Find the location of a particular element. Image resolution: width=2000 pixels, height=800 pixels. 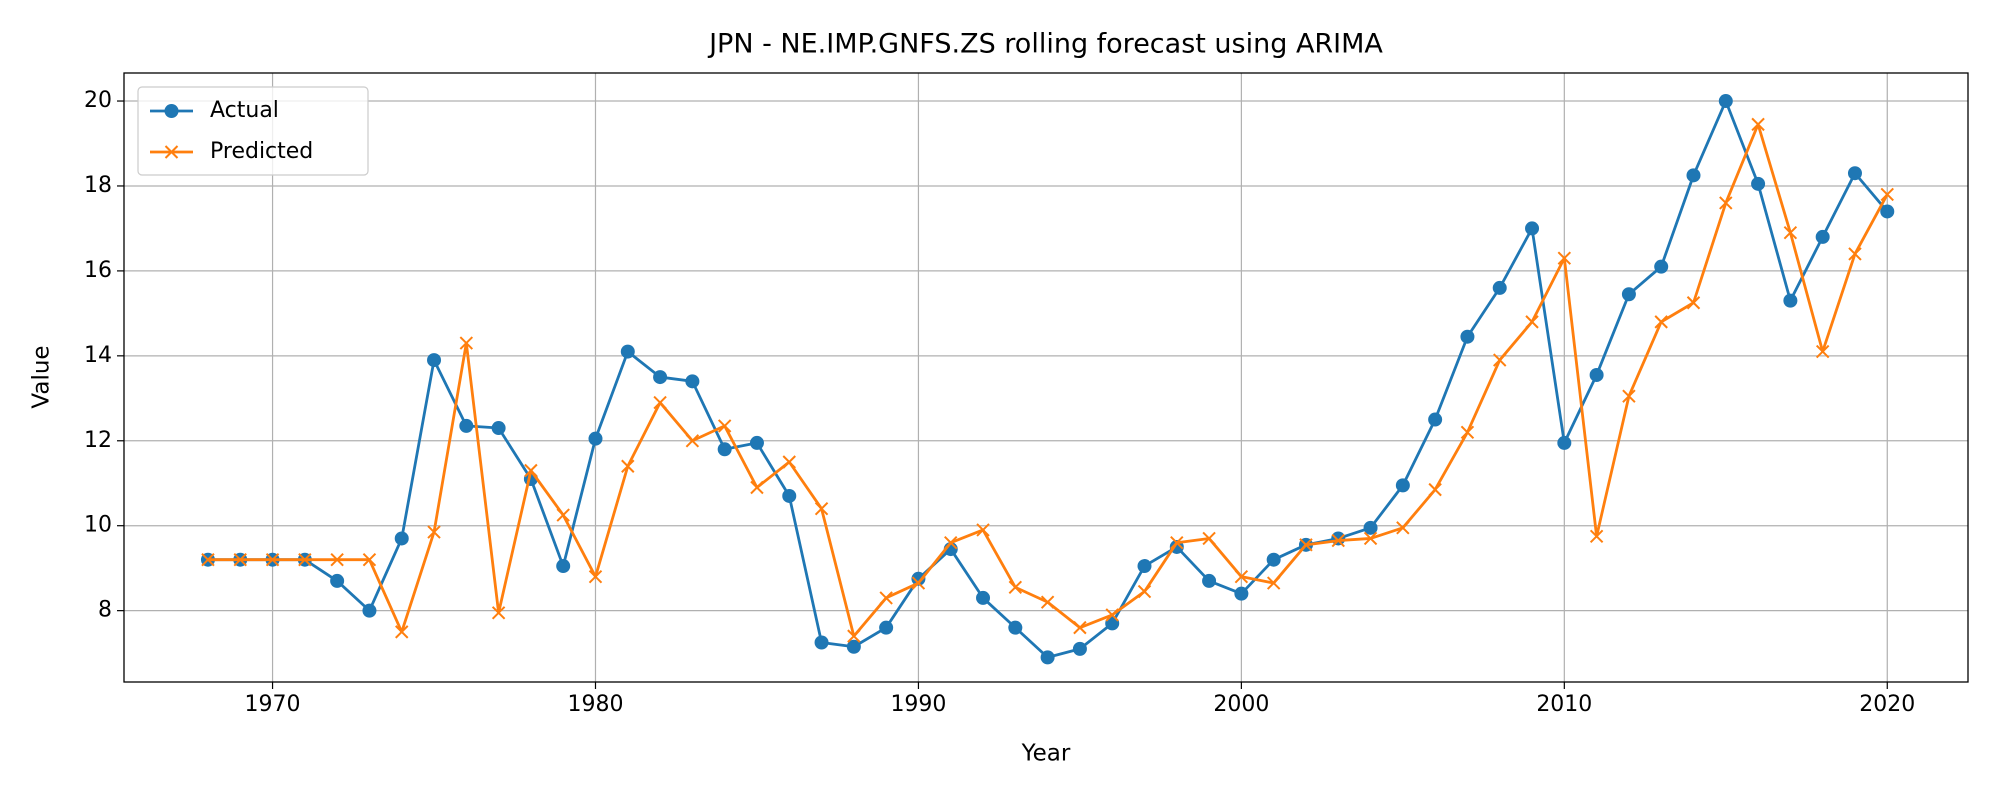

x-tick-label: 2010 is located at coordinates (1564, 704).